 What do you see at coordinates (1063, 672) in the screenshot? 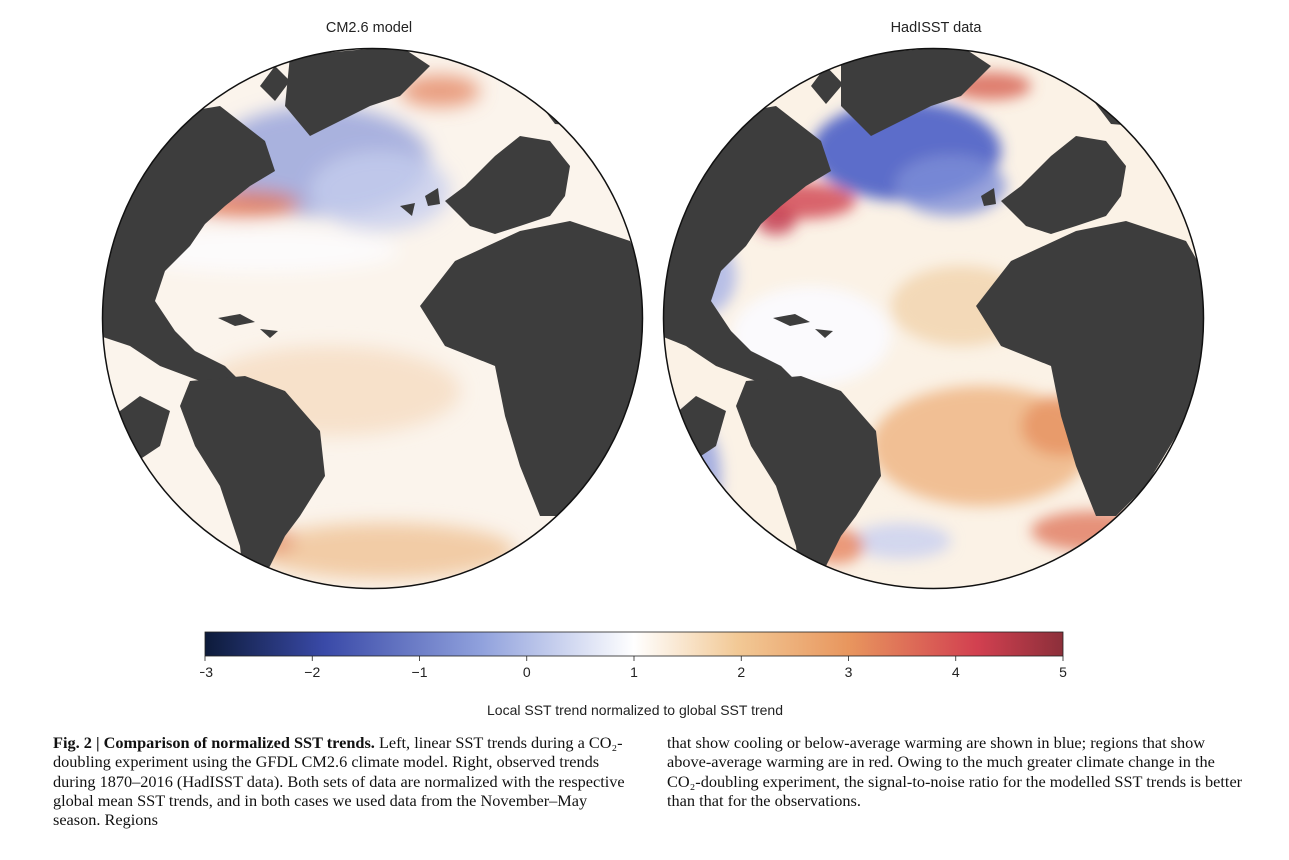
I see `colorbar-tick-label: 5` at bounding box center [1063, 672].